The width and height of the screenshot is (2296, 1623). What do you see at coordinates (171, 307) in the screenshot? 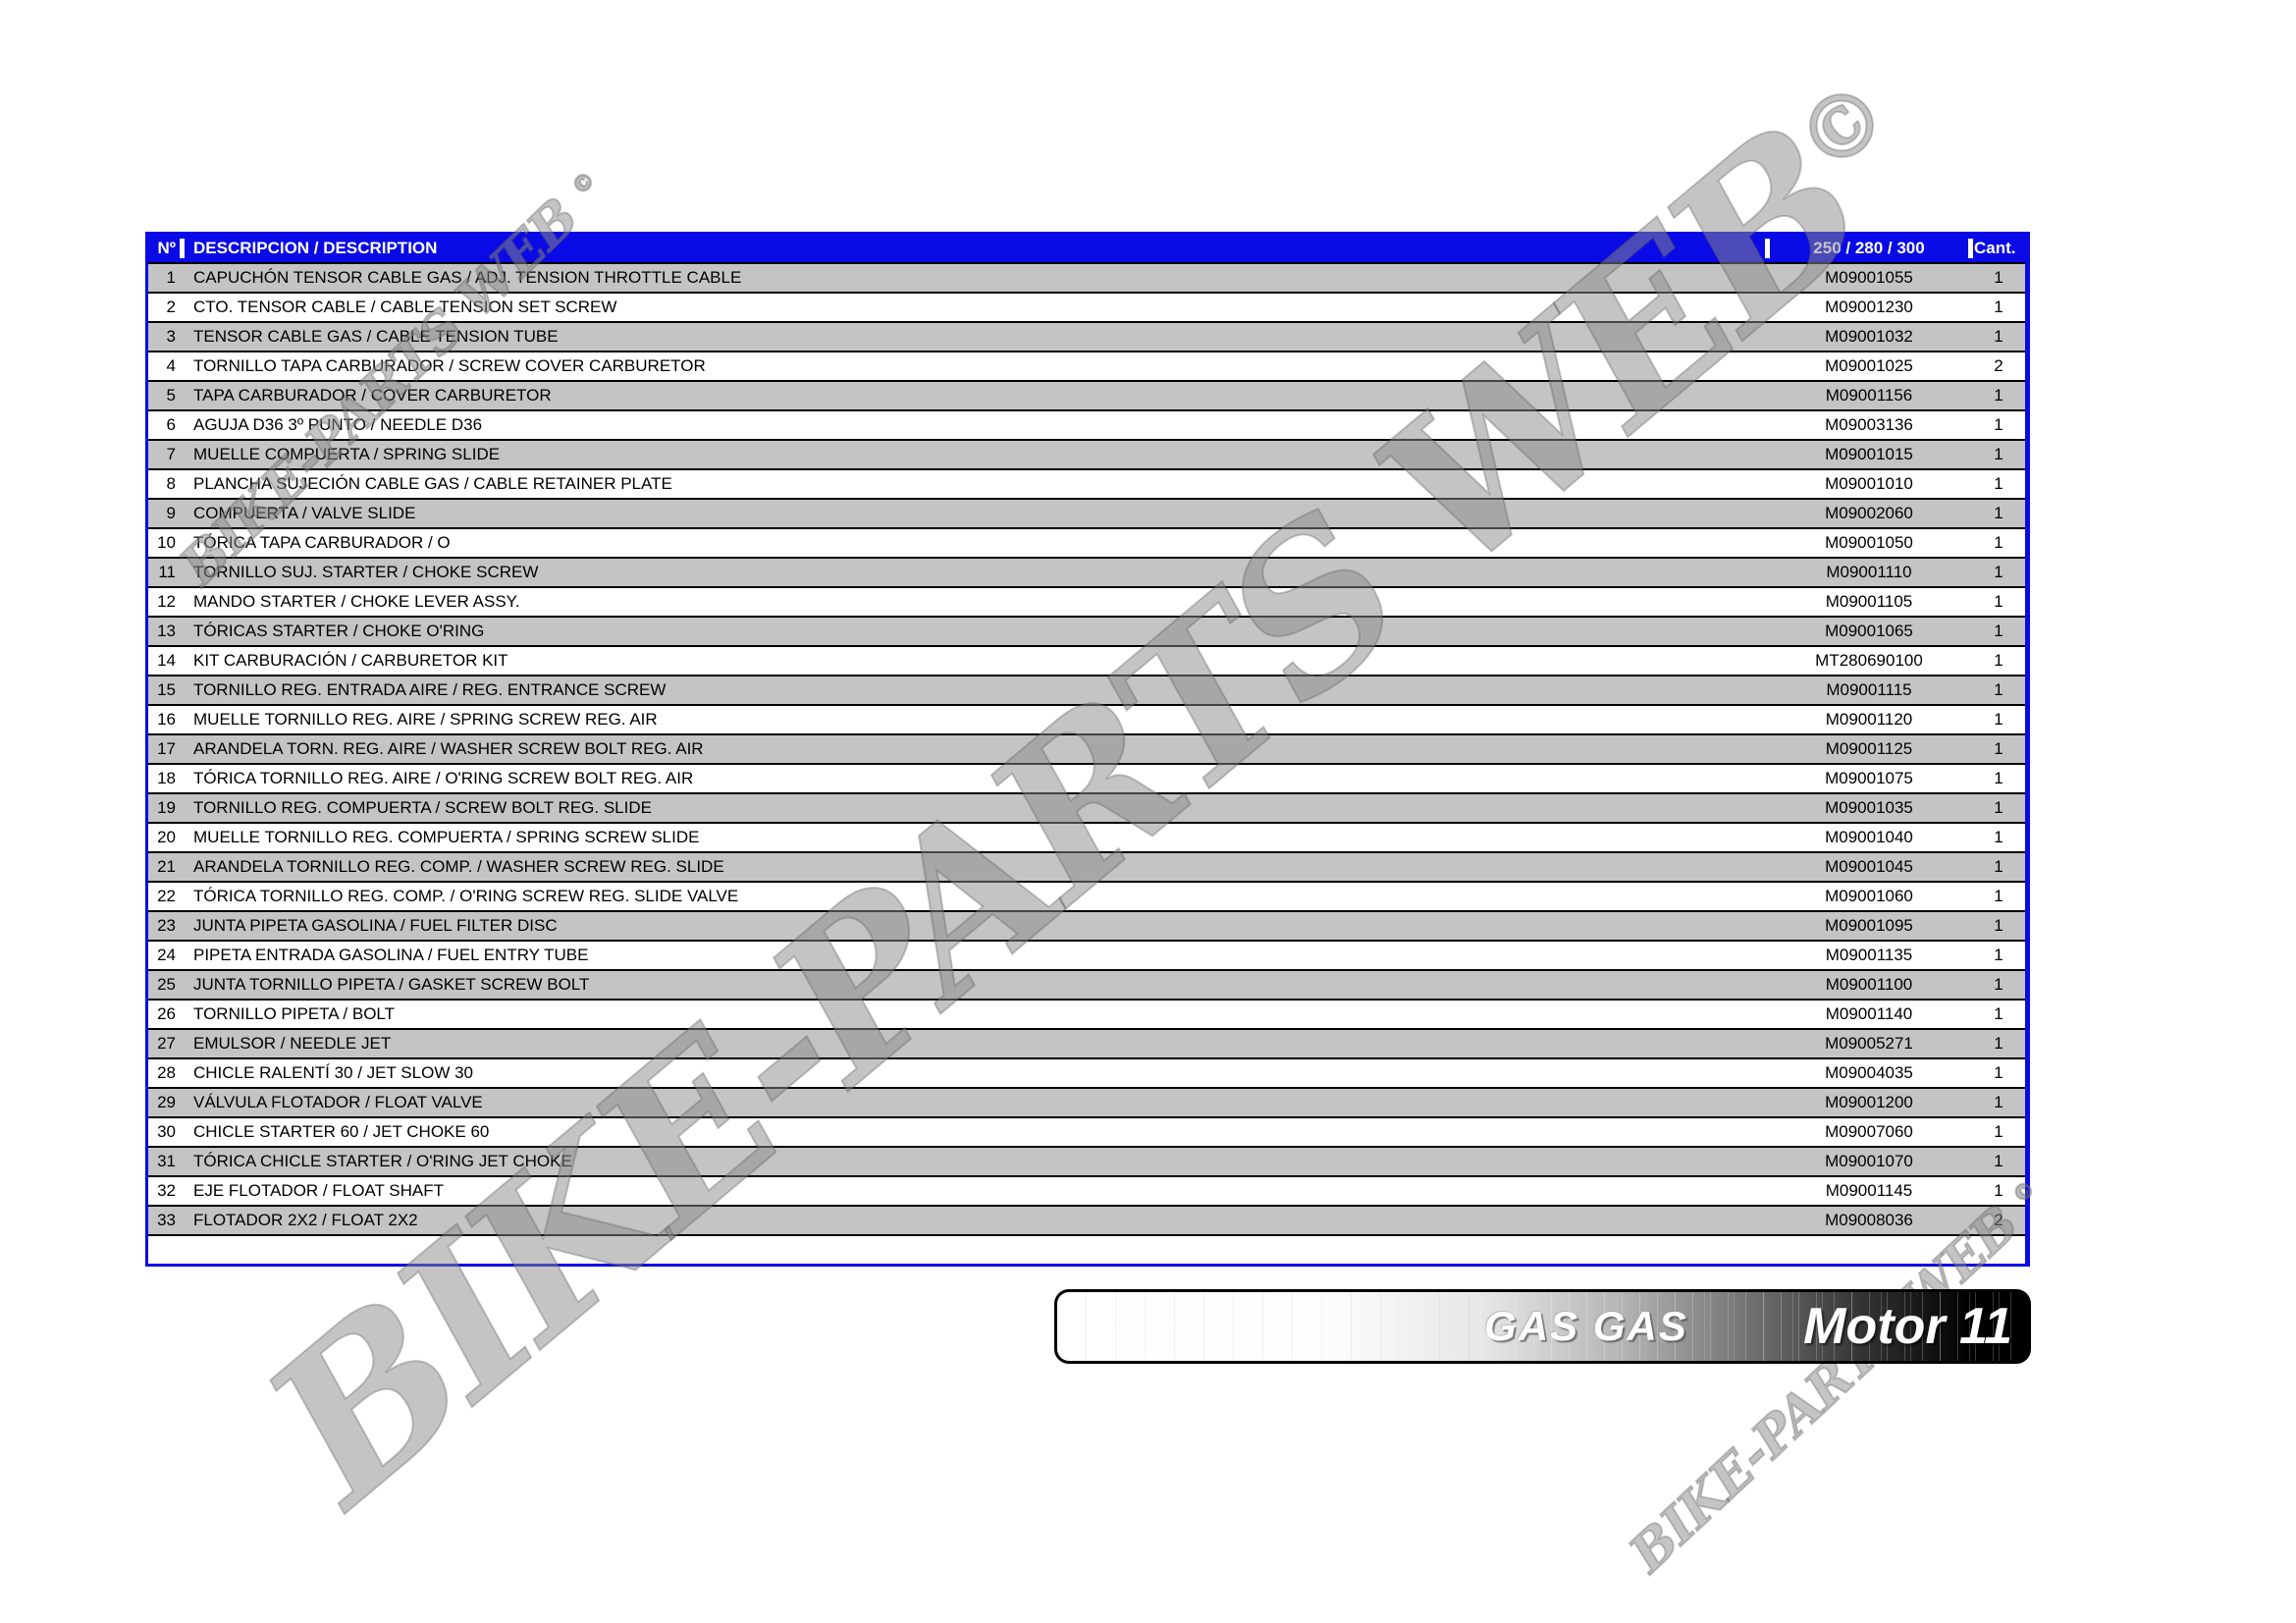
I see `row-number: 2` at bounding box center [171, 307].